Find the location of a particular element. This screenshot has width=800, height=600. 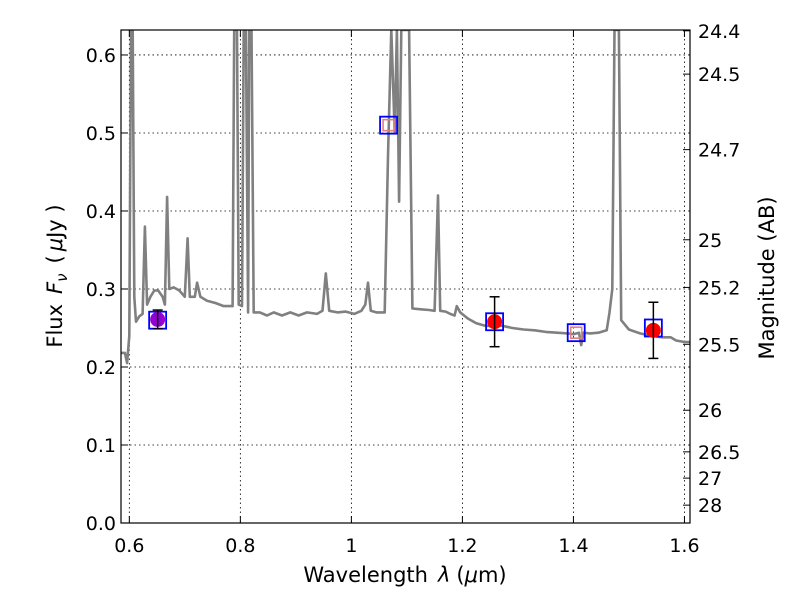

y2-tick-label: 28 is located at coordinates (710, 506).